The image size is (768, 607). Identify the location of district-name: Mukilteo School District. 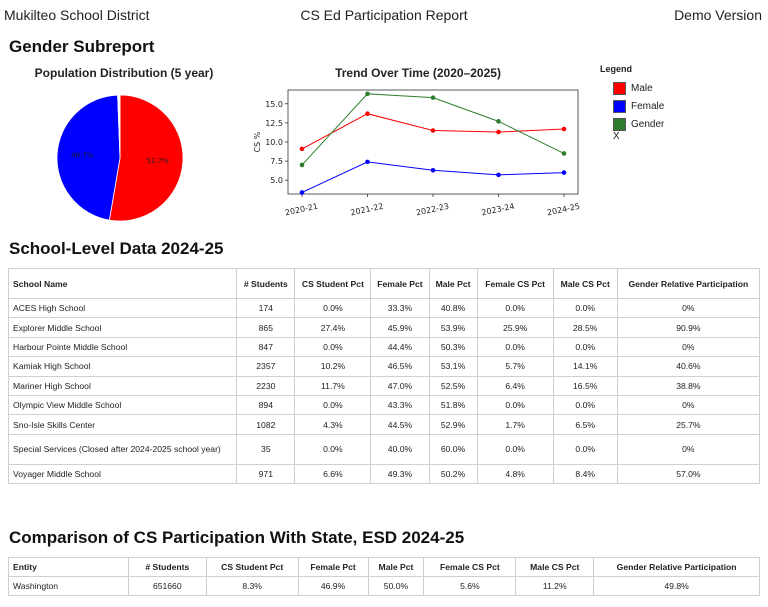
(77, 15).